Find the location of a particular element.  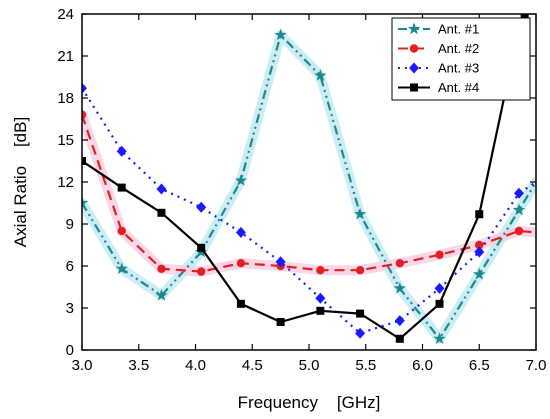

y-axis-title: Axial Ratio [dB] is located at coordinates (20, 182).